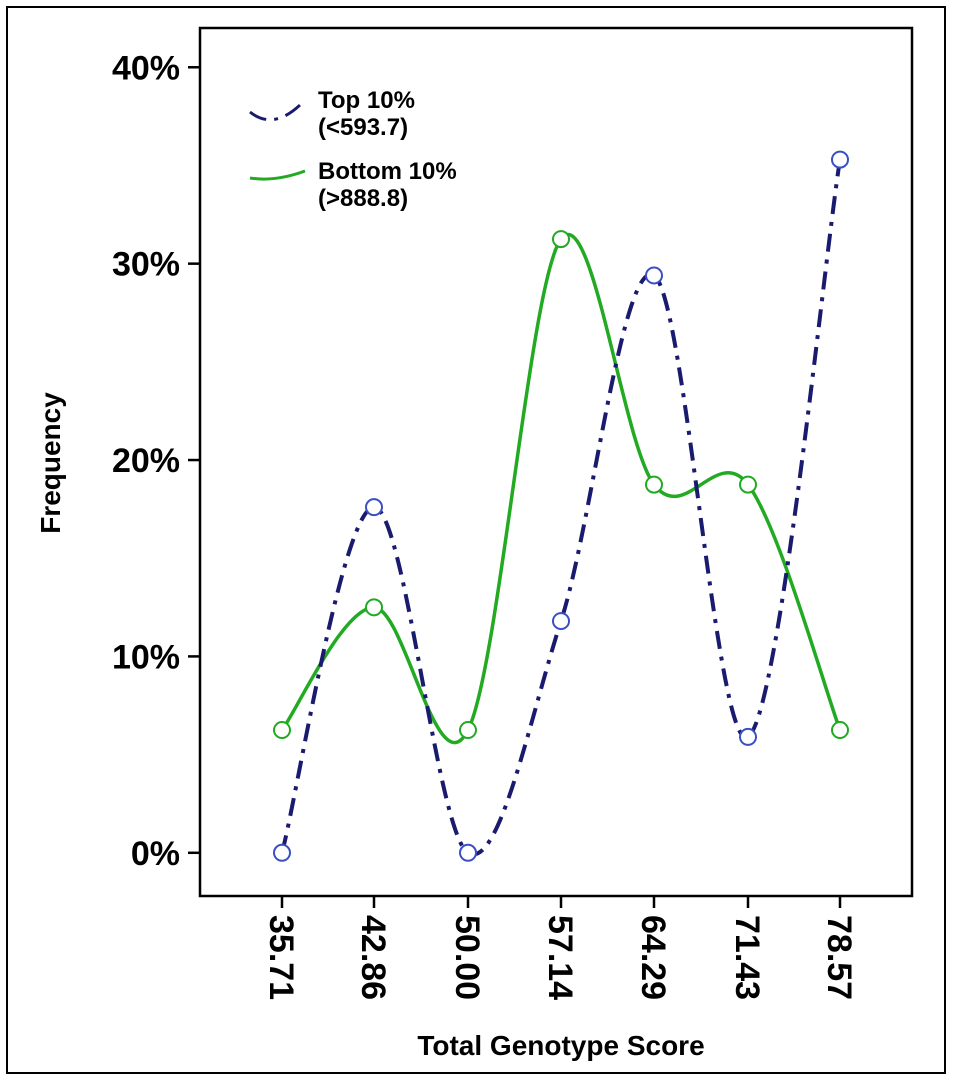  I want to click on legend-swatch-bottom, so click(277, 175).